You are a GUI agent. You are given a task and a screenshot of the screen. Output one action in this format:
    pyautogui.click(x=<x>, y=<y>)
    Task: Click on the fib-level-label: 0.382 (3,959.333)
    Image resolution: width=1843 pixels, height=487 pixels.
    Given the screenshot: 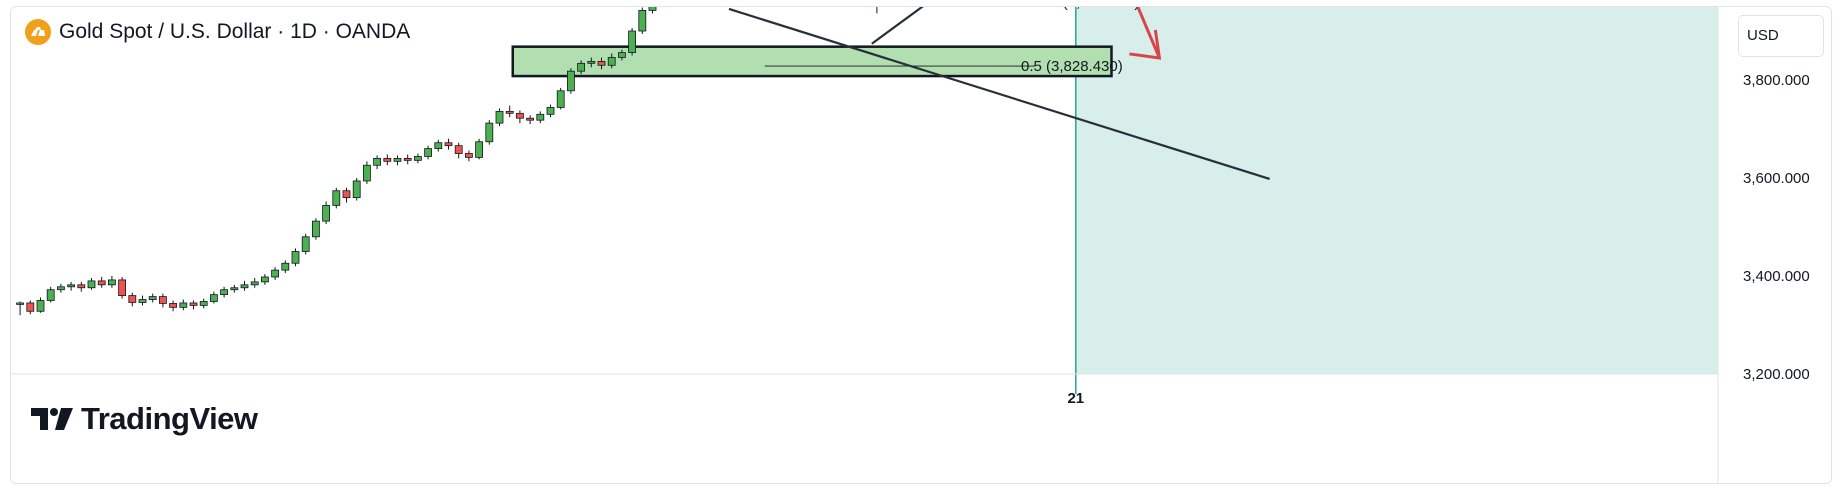 What is the action you would take?
    pyautogui.click(x=1080, y=9)
    